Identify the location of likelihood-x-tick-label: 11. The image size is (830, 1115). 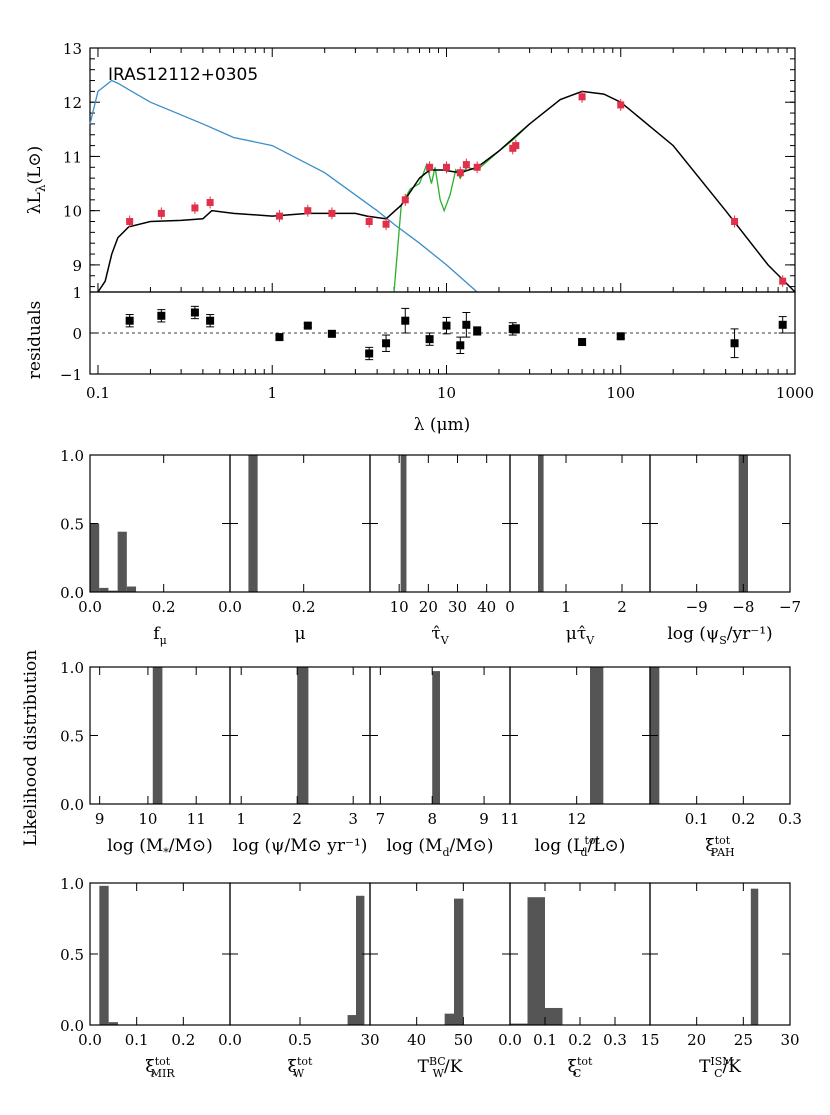
(196, 819).